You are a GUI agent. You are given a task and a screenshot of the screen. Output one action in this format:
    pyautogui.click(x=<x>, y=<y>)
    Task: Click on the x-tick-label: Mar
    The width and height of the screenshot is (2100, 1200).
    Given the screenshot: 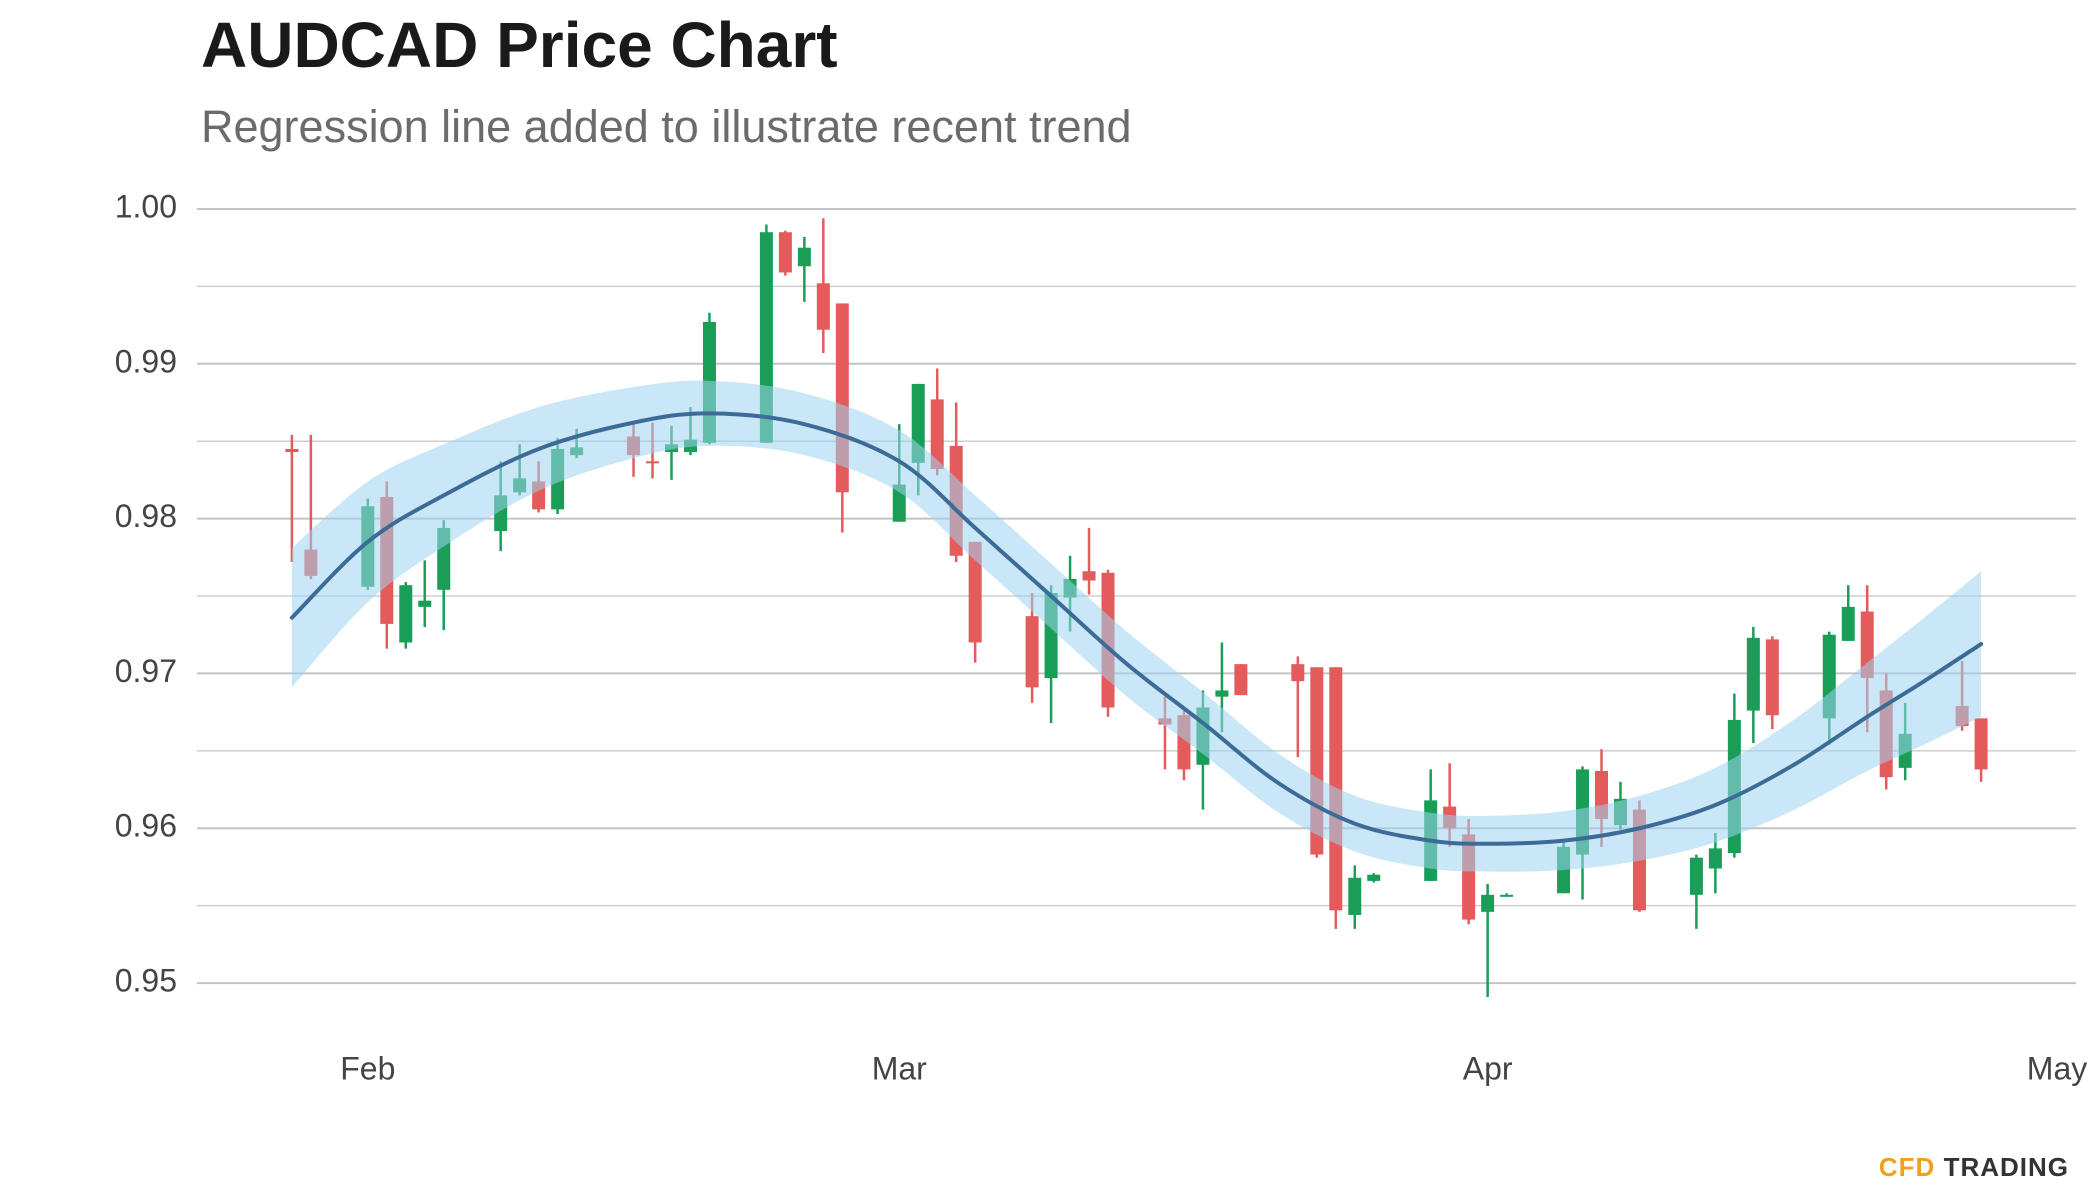 What is the action you would take?
    pyautogui.click(x=899, y=1068)
    